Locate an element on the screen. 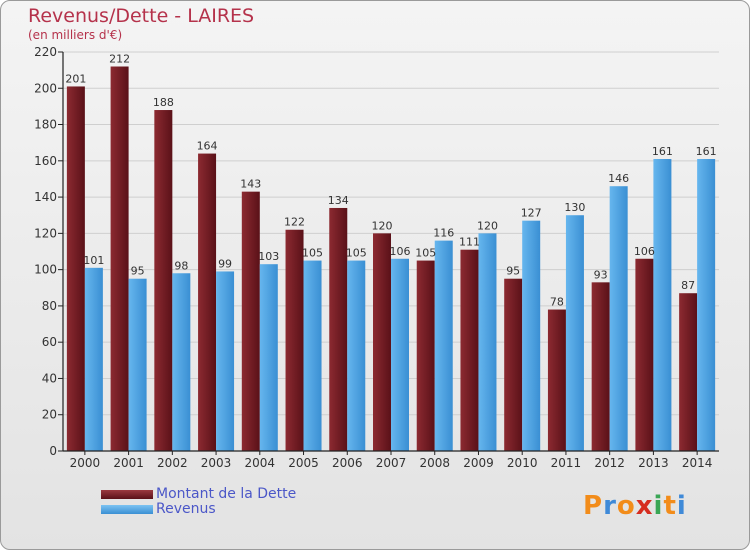 This screenshot has height=550, width=750. data-label-revenue-2009: 120 is located at coordinates (487, 225).